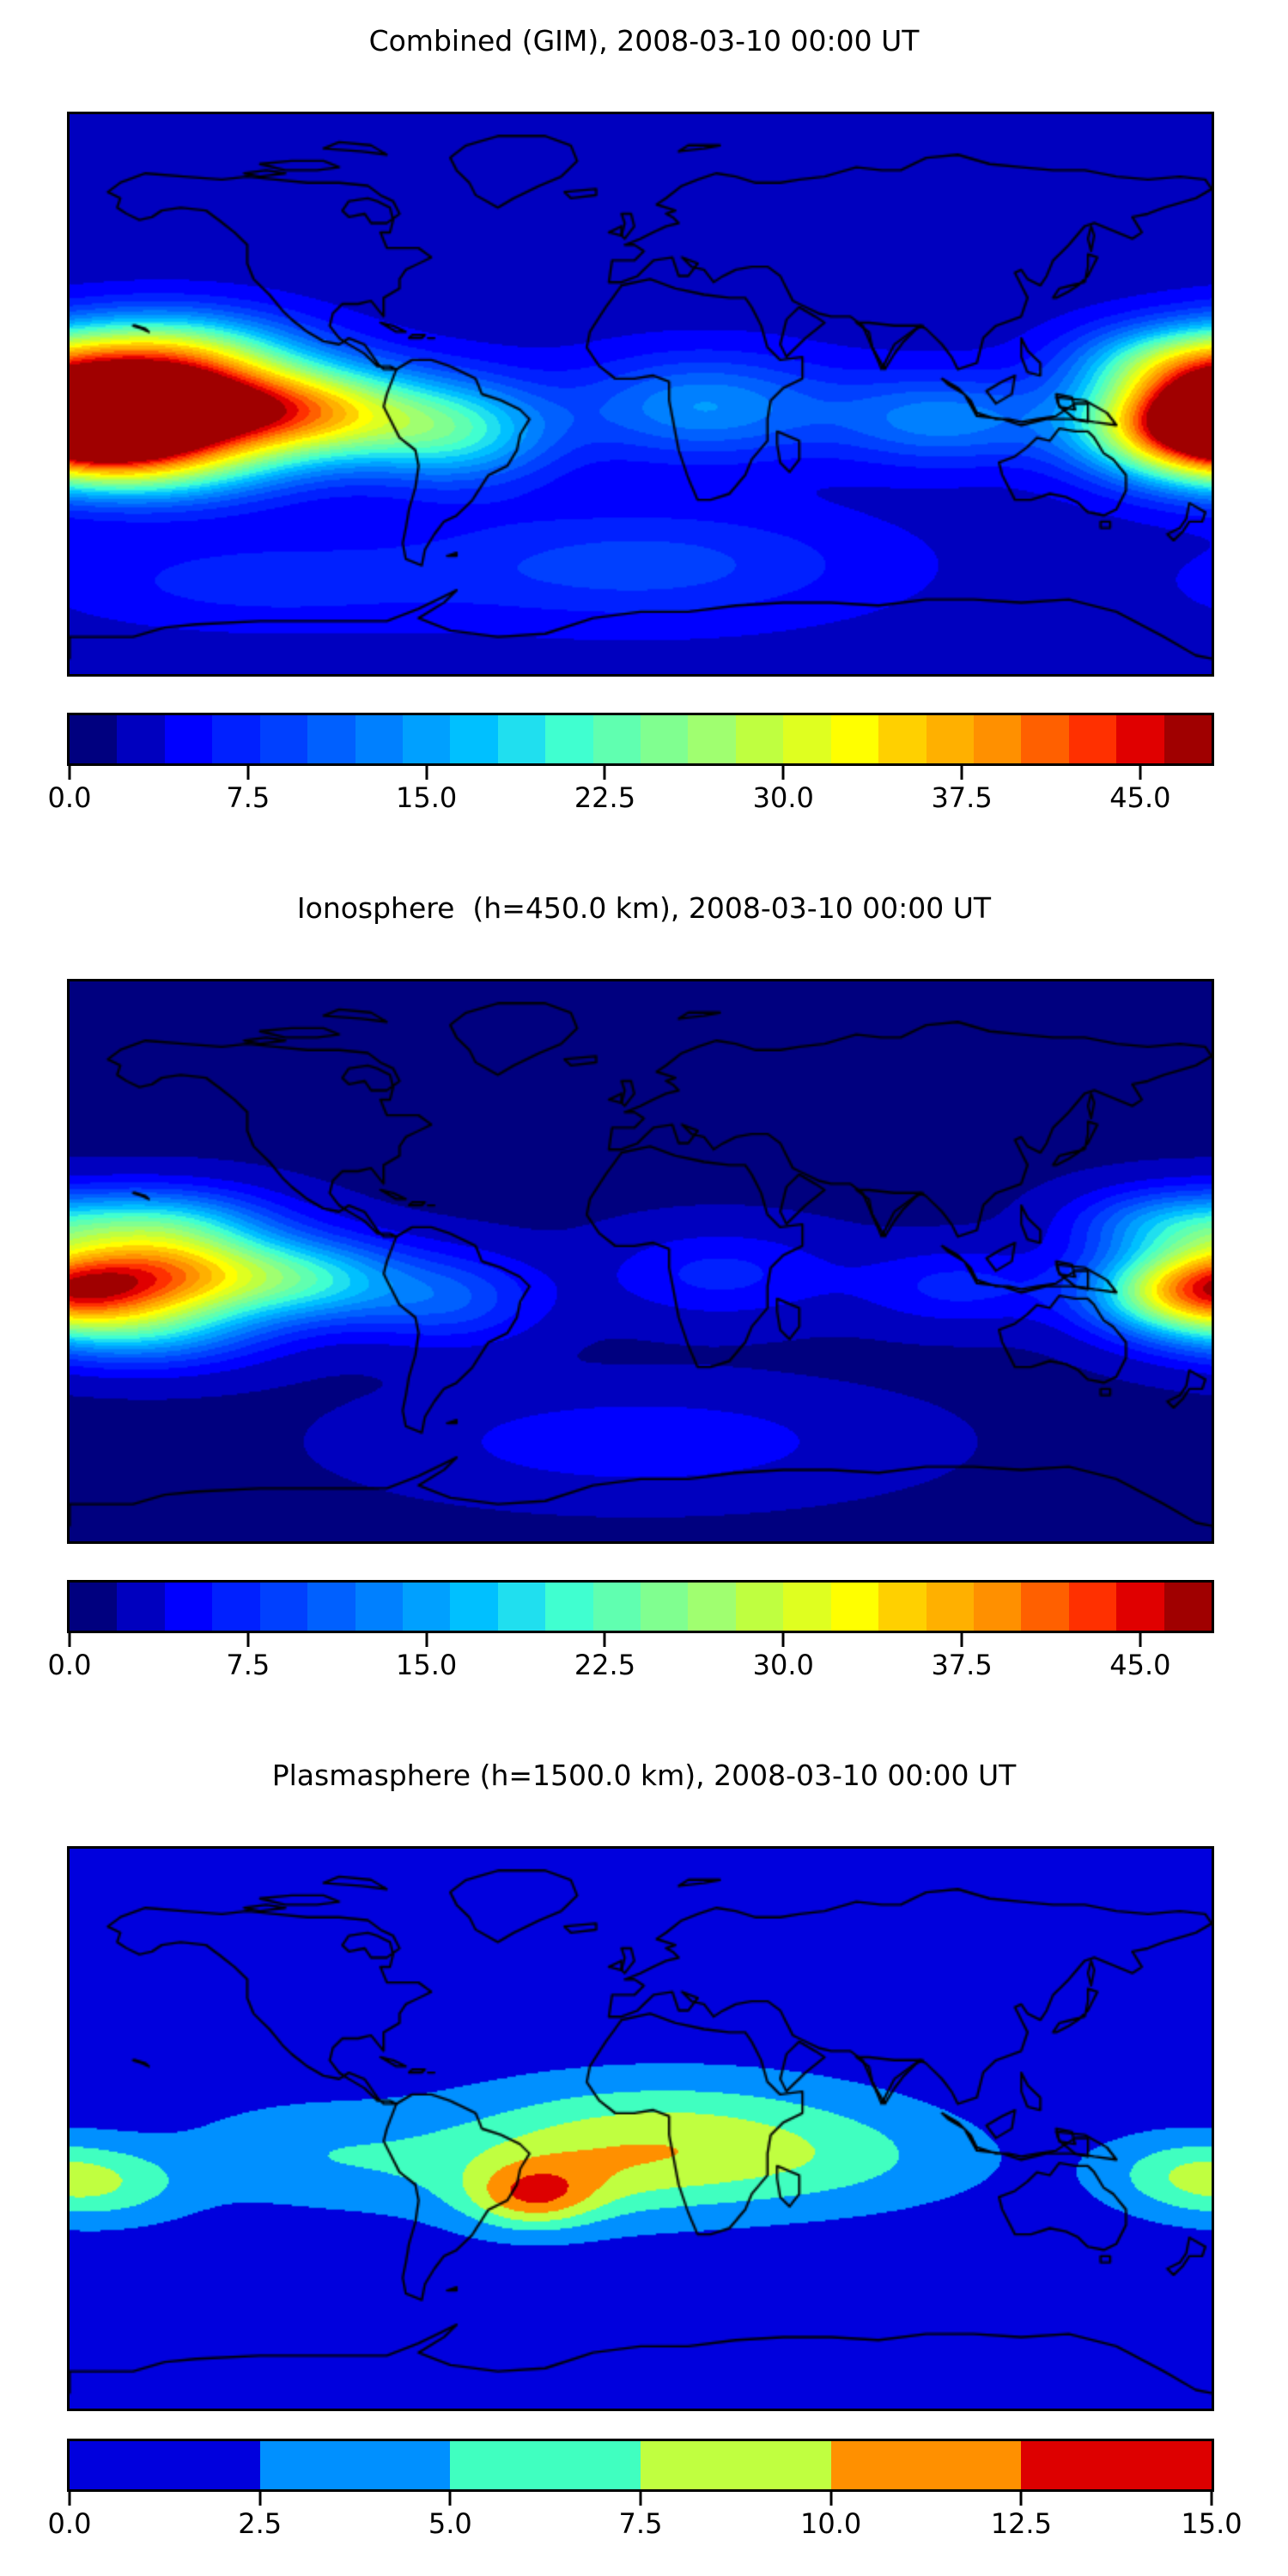  I want to click on colorbar-gradient-plasmasphere, so click(640, 2465).